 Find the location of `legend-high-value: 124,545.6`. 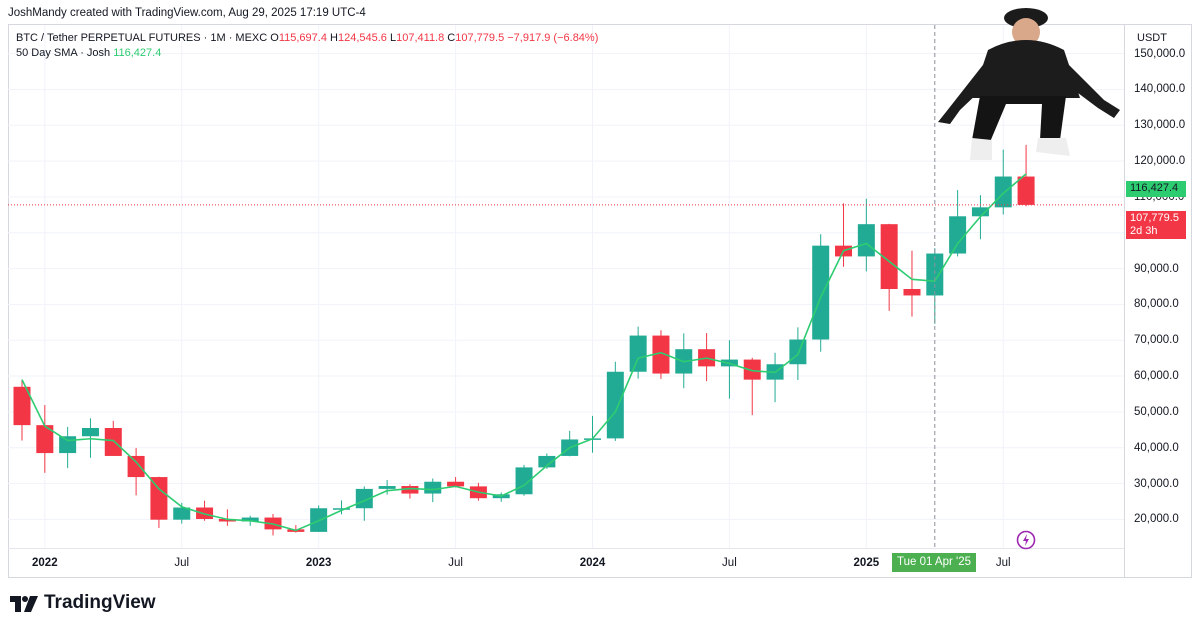

legend-high-value: 124,545.6 is located at coordinates (362, 38).